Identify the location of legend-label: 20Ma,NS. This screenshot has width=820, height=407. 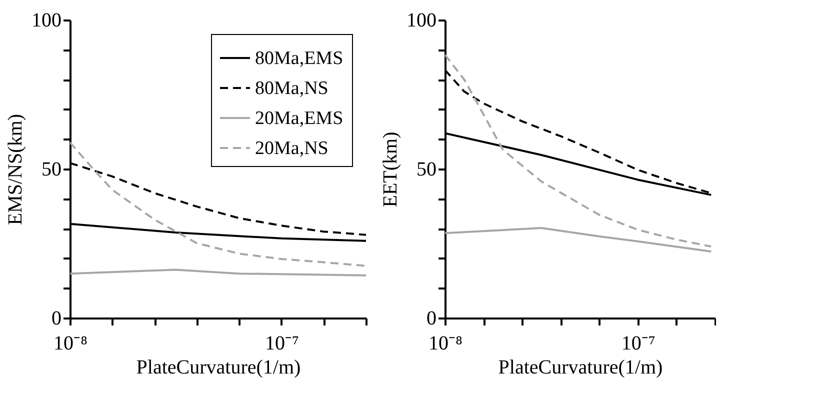
(291, 148).